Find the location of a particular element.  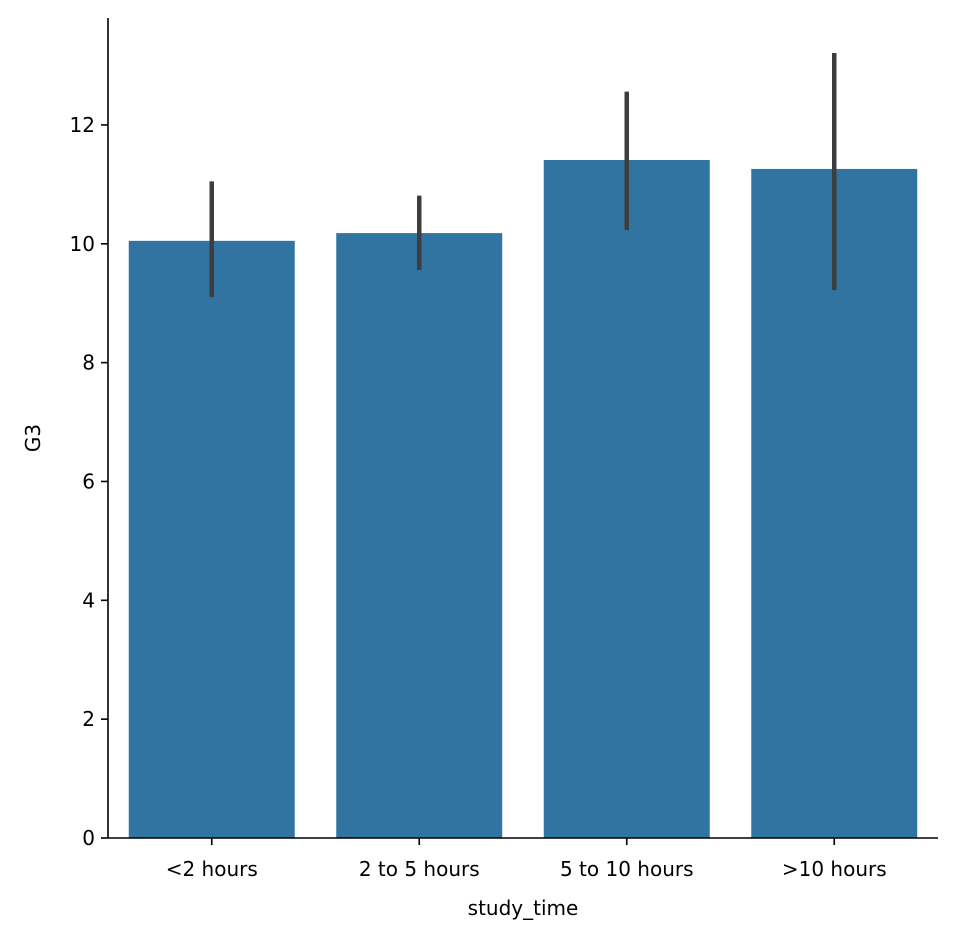

y-tick-label-3: 6 is located at coordinates (88, 481).